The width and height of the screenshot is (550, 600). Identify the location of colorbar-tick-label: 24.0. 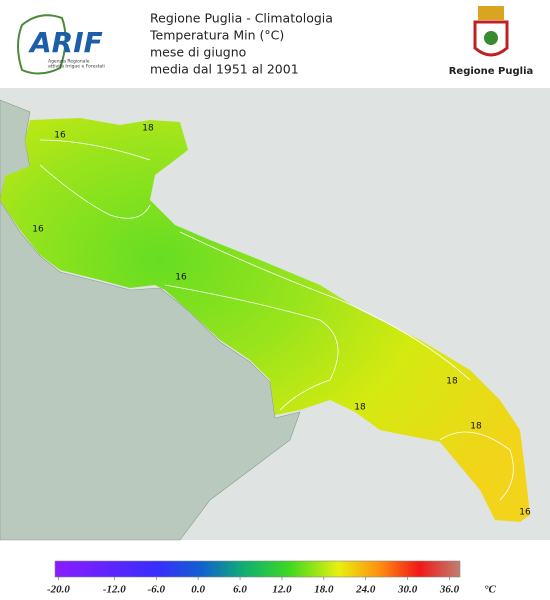
(365, 590).